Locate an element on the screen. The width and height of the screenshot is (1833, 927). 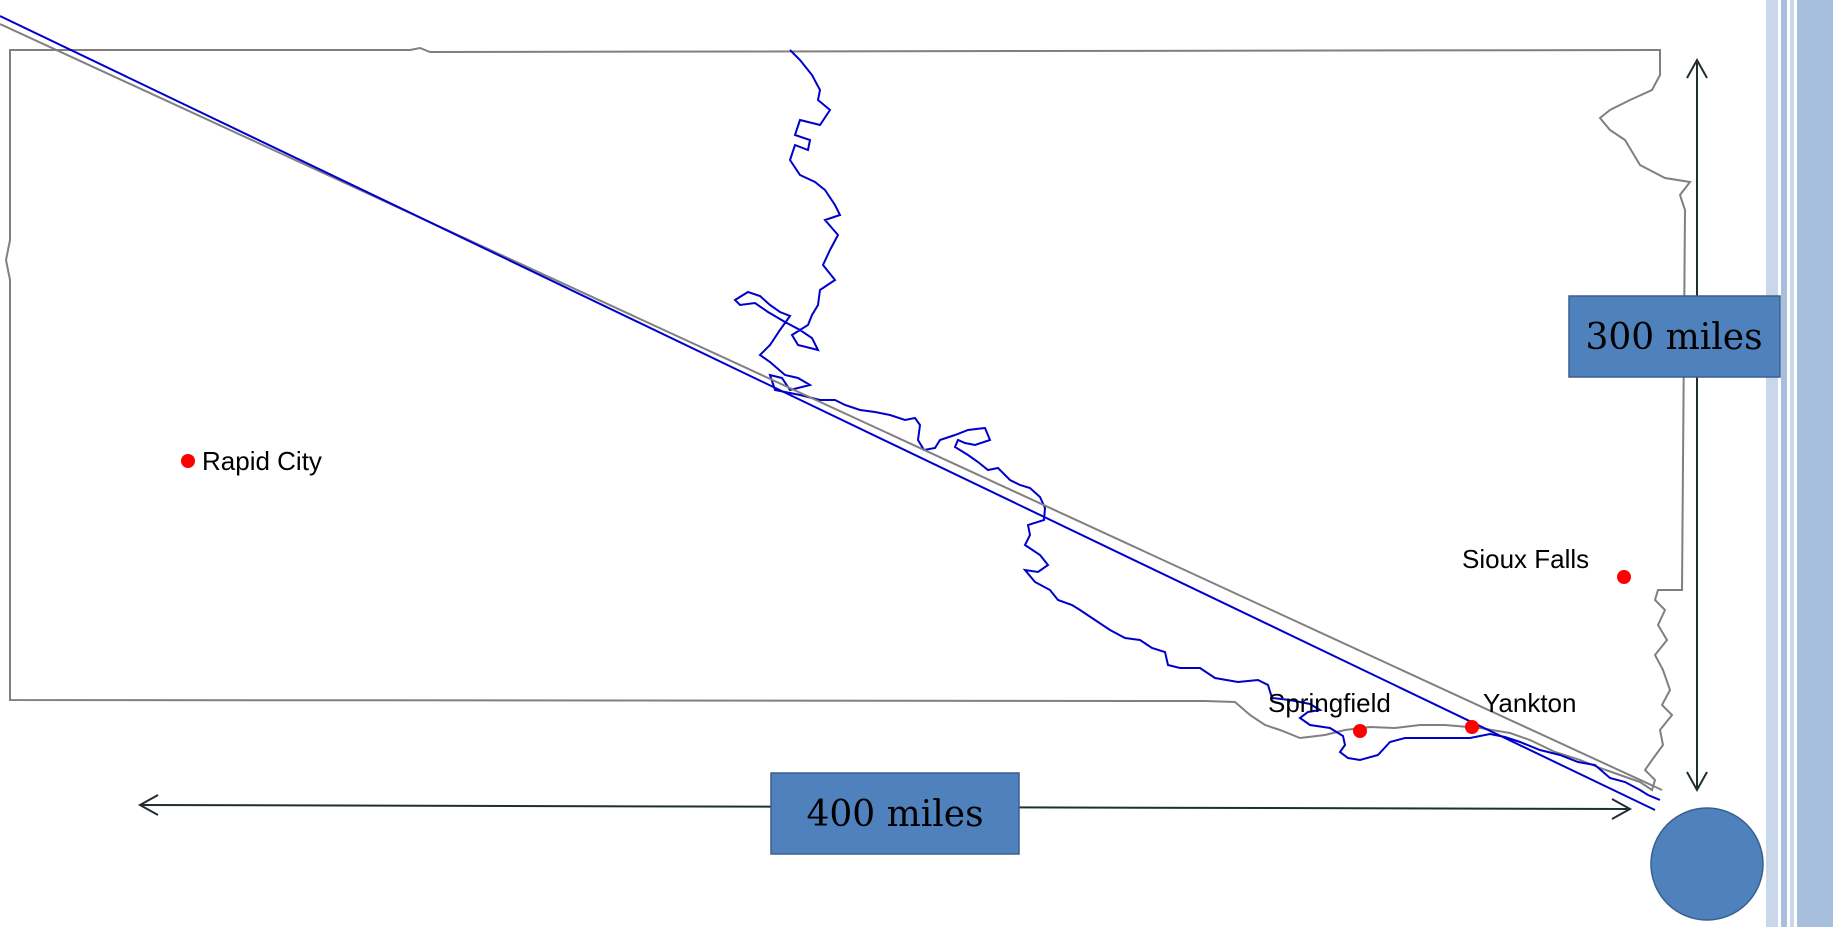
corner-circle is located at coordinates (1707, 864).